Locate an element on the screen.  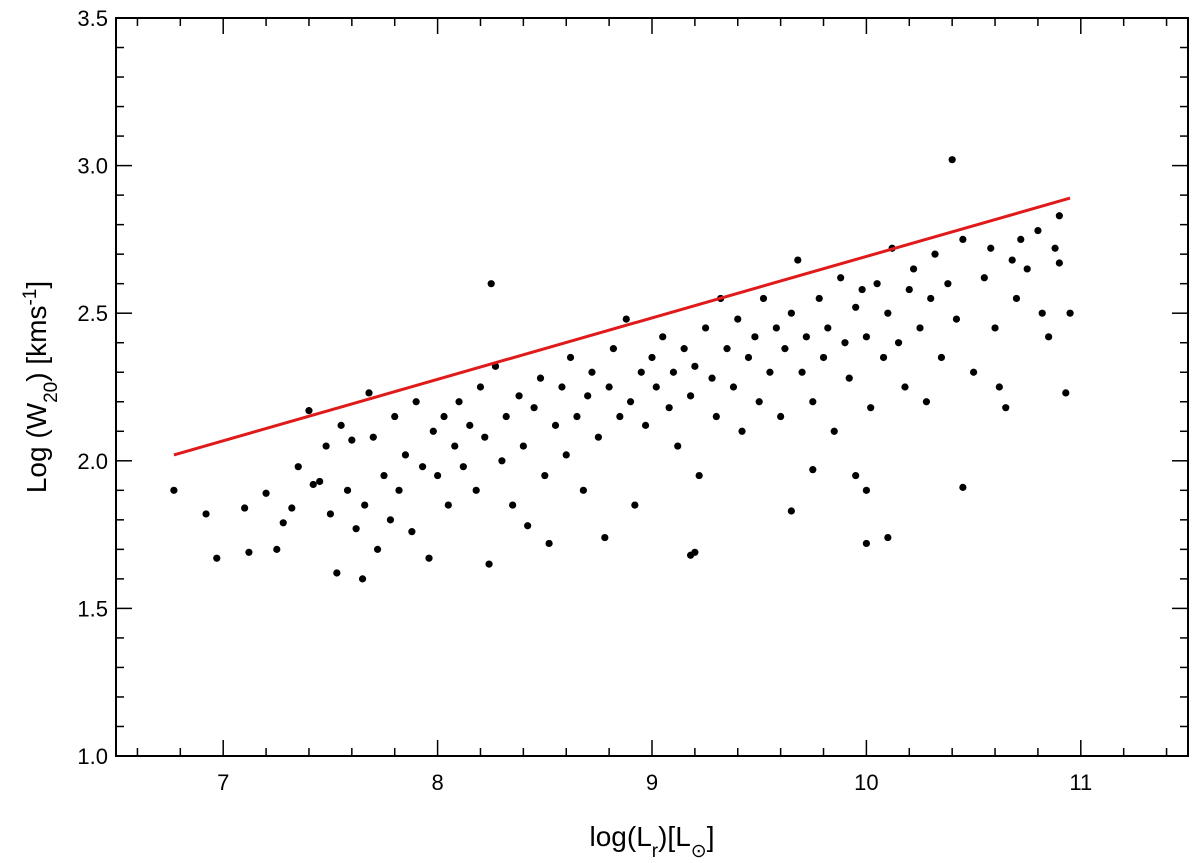
x-axis-label-part: r is located at coordinates (655, 850).